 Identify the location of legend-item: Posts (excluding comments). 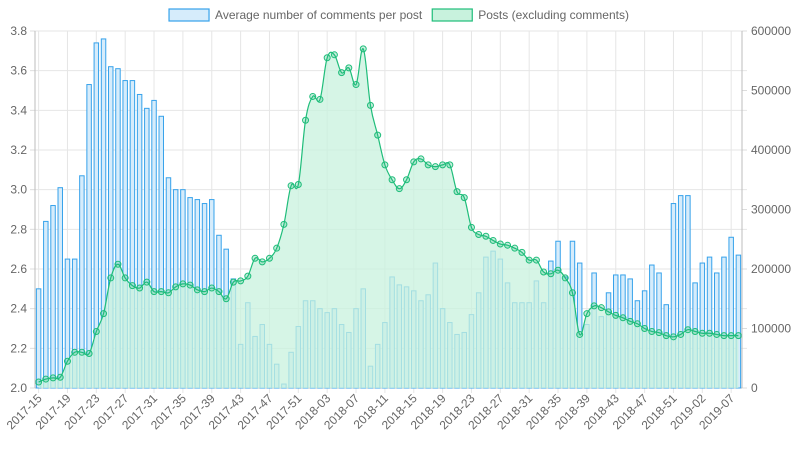
(530, 15).